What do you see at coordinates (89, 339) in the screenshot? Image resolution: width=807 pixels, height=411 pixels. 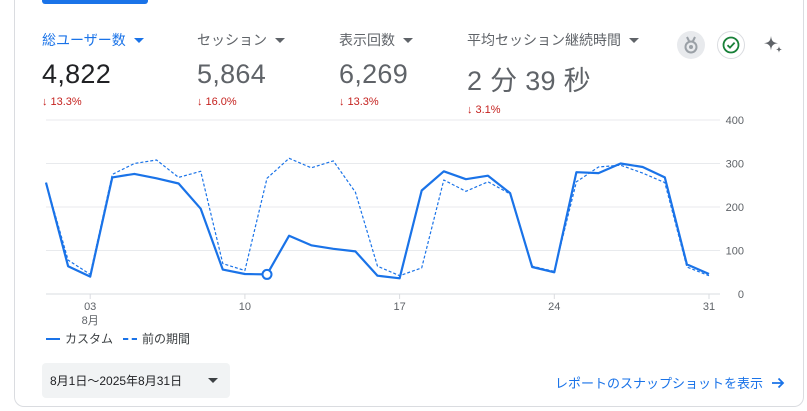 I see `legend-current-label: カスタム` at bounding box center [89, 339].